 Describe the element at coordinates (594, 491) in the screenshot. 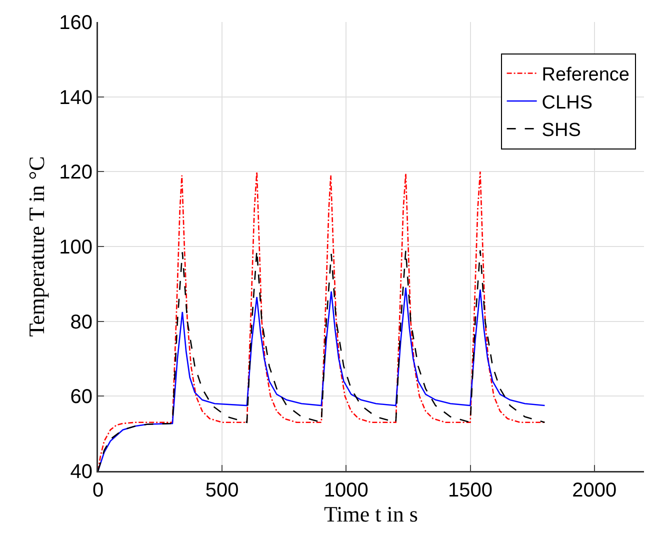

I see `x-tick-label: 2000` at that location.